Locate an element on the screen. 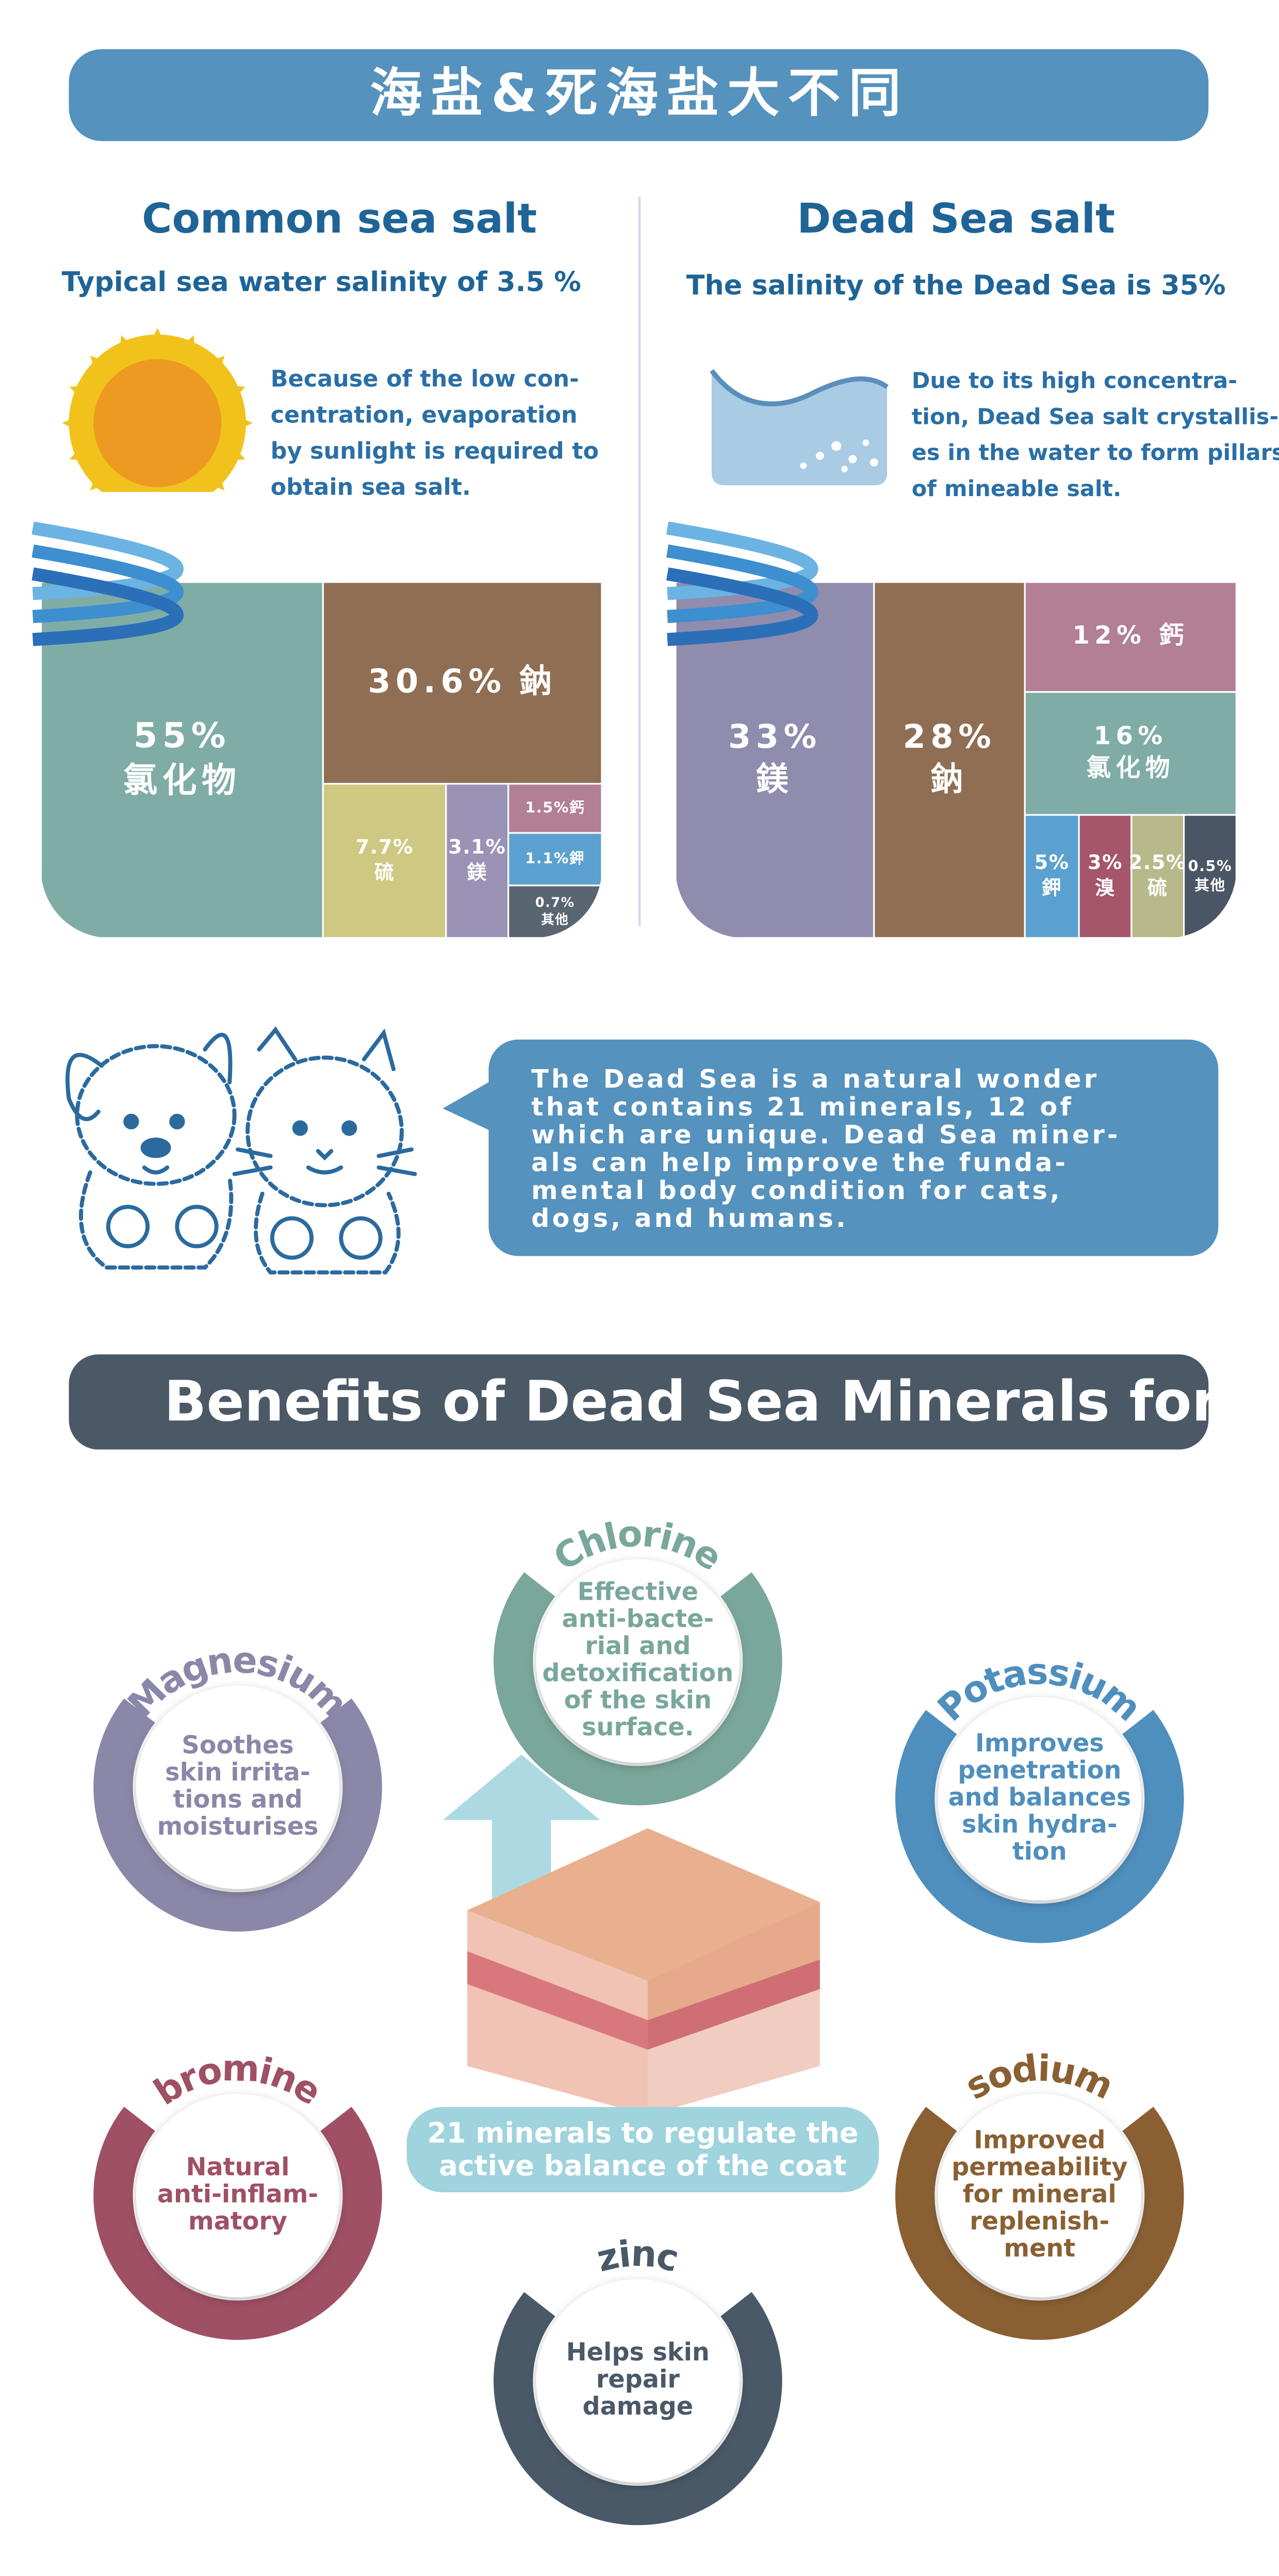  column-subtitle: Typical sea water salinity of 3.5 % is located at coordinates (321, 282).